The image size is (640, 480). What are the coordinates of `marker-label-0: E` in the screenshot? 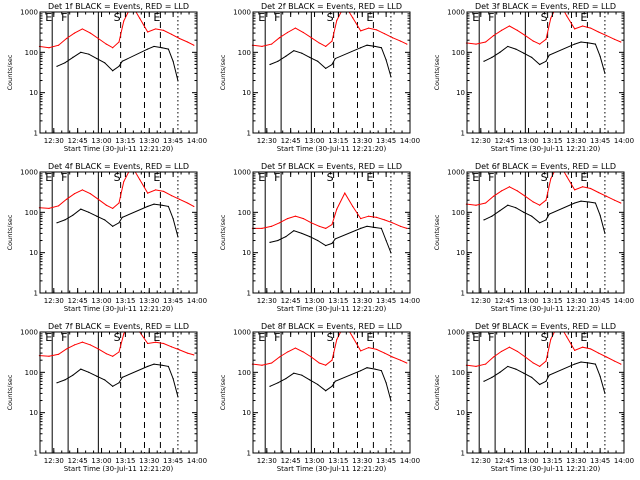 It's located at (261, 337).